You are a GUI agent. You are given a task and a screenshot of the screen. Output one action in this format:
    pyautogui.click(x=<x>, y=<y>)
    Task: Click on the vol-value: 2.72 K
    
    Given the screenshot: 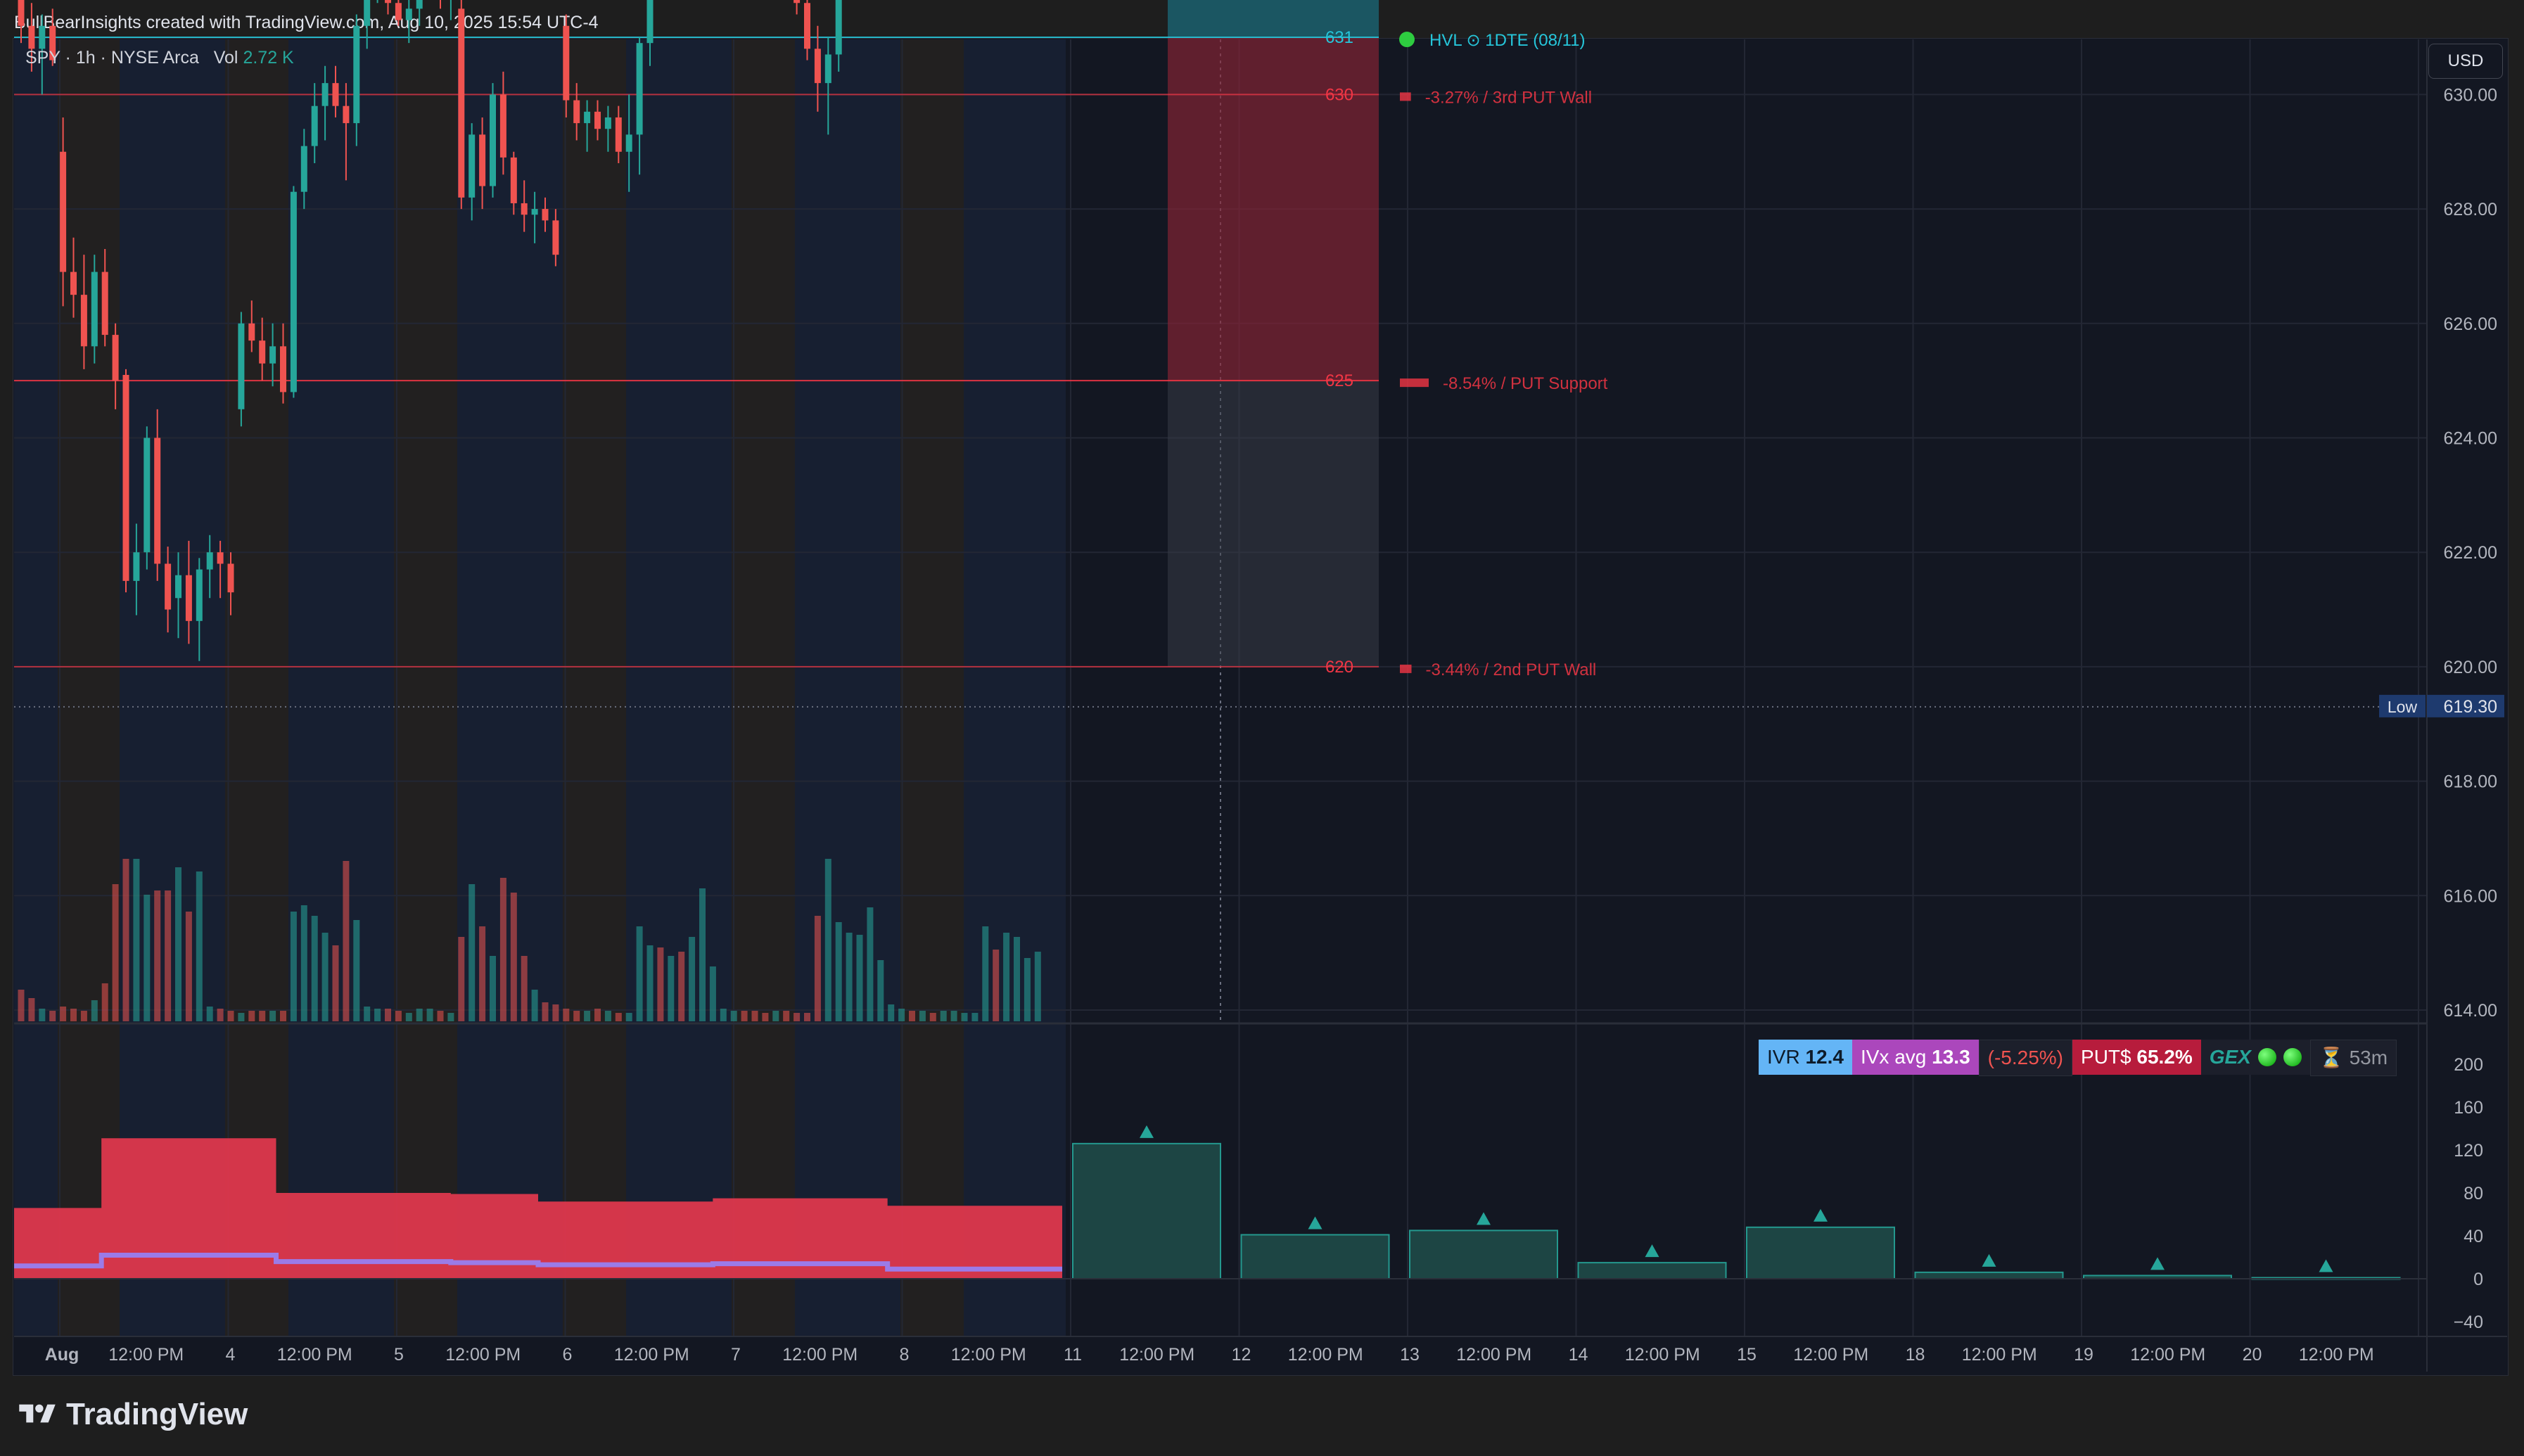 What is the action you would take?
    pyautogui.click(x=268, y=58)
    